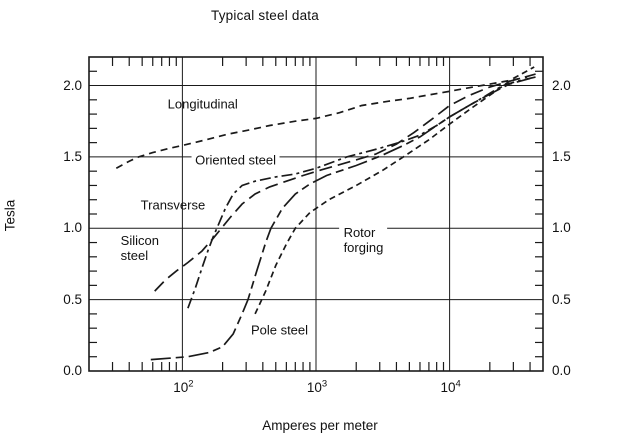  What do you see at coordinates (72, 370) in the screenshot?
I see `y-tick-label-left-0.0: 0.0` at bounding box center [72, 370].